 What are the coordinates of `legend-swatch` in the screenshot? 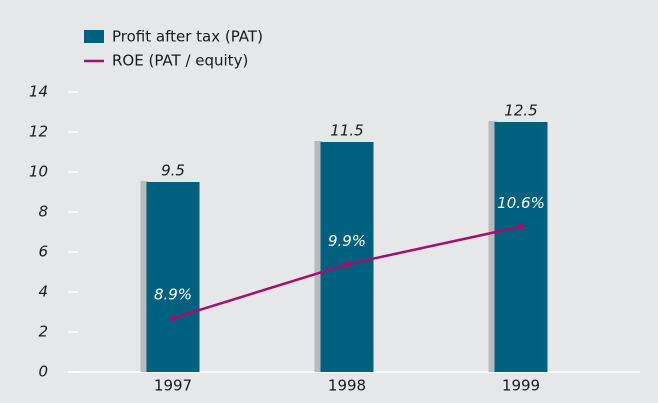 It's located at (94, 36).